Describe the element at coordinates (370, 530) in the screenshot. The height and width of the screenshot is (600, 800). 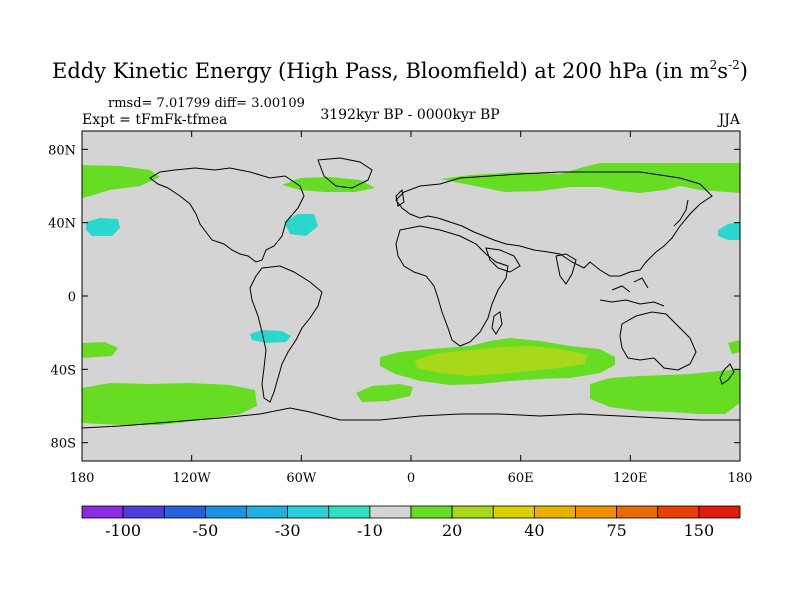
I see `colorbar-label: -10` at that location.